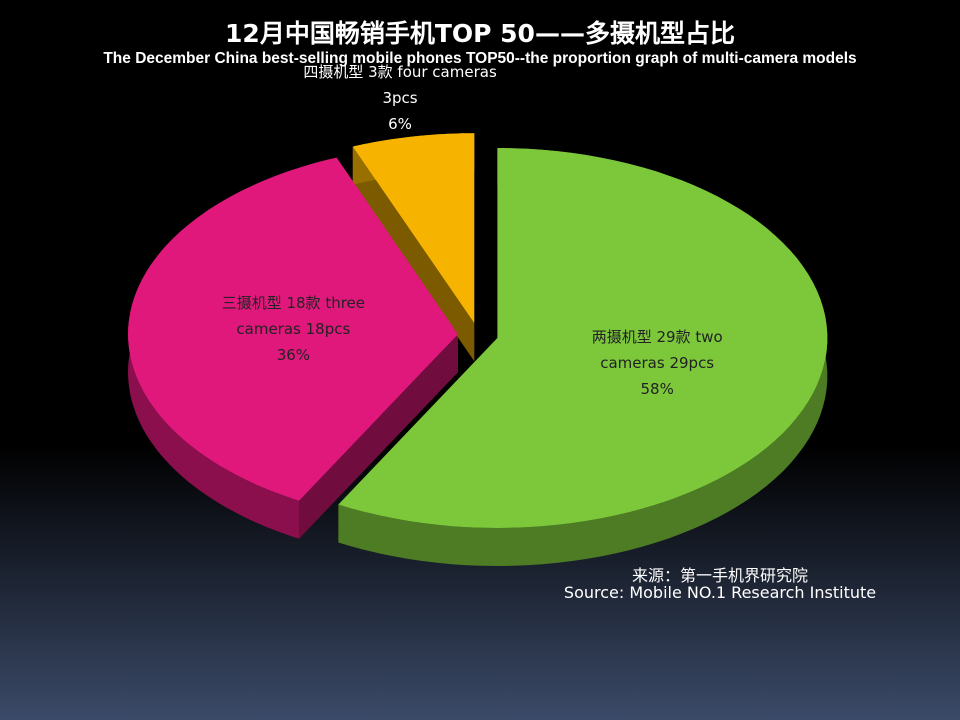 The width and height of the screenshot is (960, 720). Describe the element at coordinates (720, 592) in the screenshot. I see `source-en: Source: Mobile NO.1 Research Institute` at that location.